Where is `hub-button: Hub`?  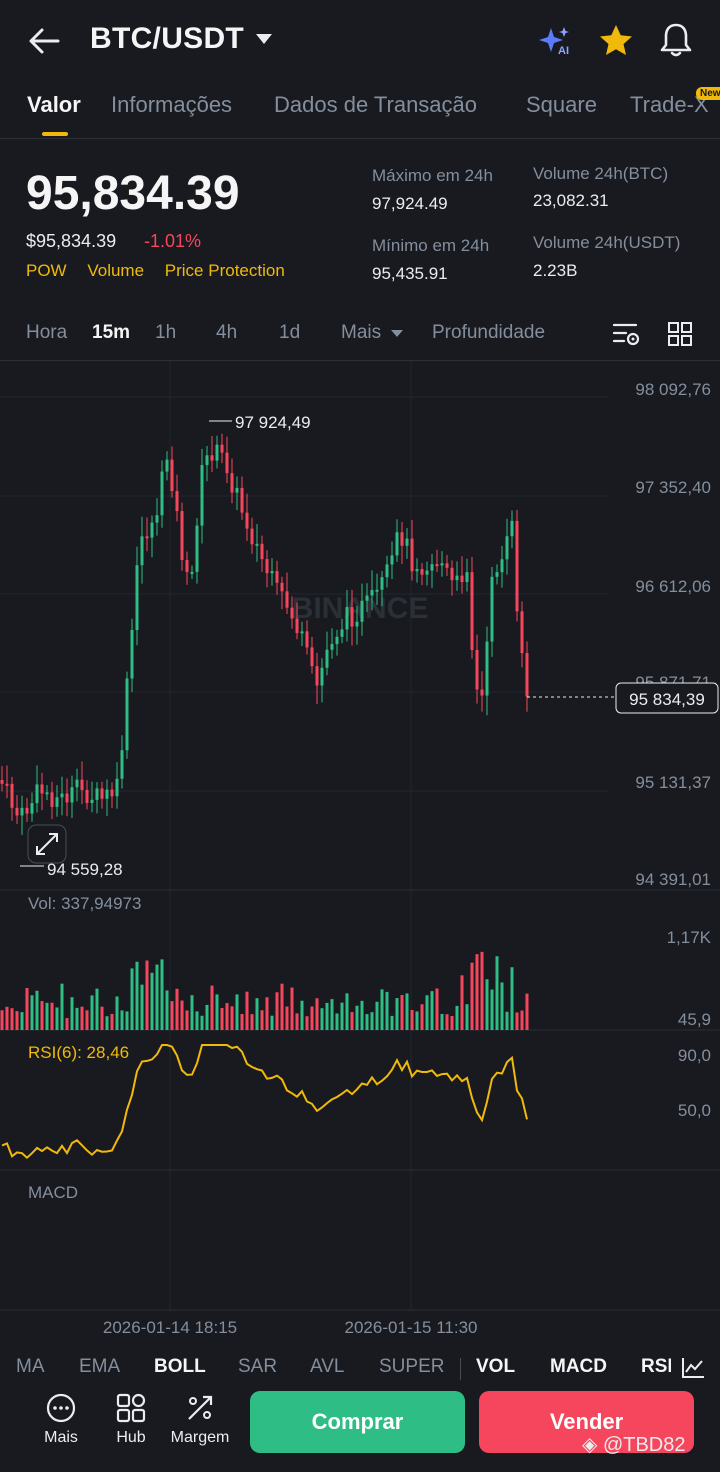 hub-button: Hub is located at coordinates (131, 1419).